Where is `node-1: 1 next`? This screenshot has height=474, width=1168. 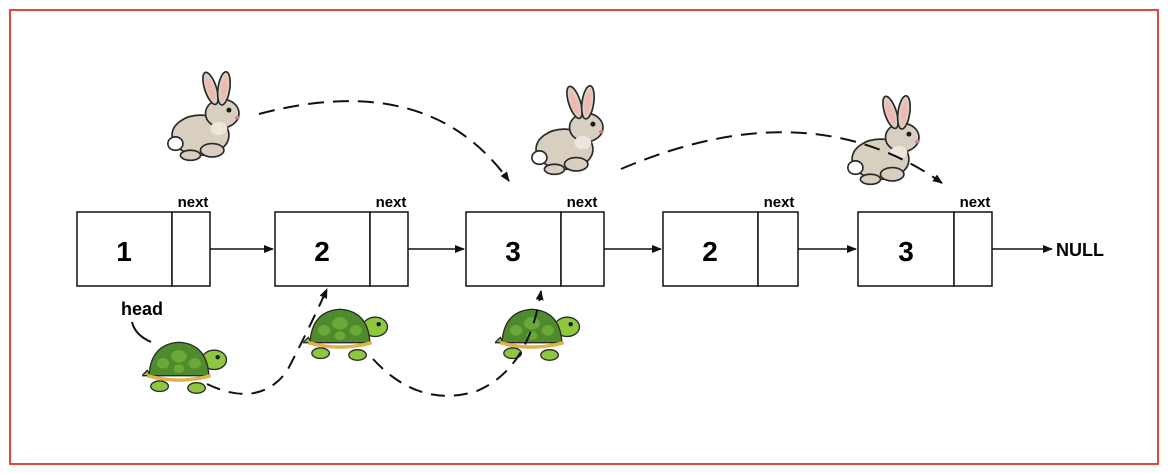
node-1: 1 next is located at coordinates (143, 240).